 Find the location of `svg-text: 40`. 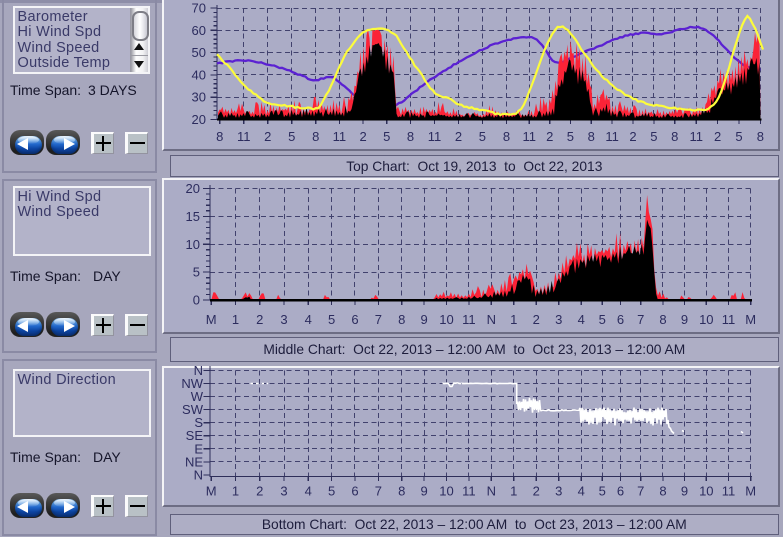

svg-text: 40 is located at coordinates (199, 74).